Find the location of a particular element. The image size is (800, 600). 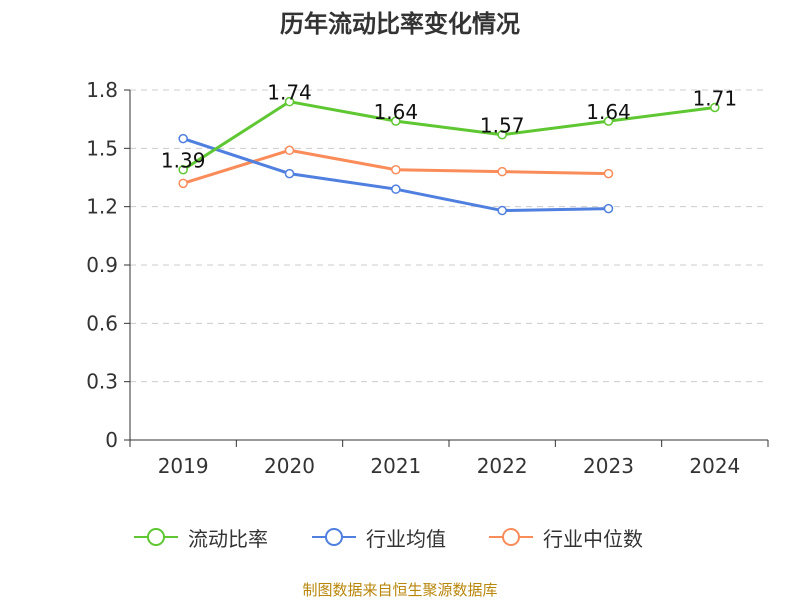

data-label: 1.74 is located at coordinates (289, 93).